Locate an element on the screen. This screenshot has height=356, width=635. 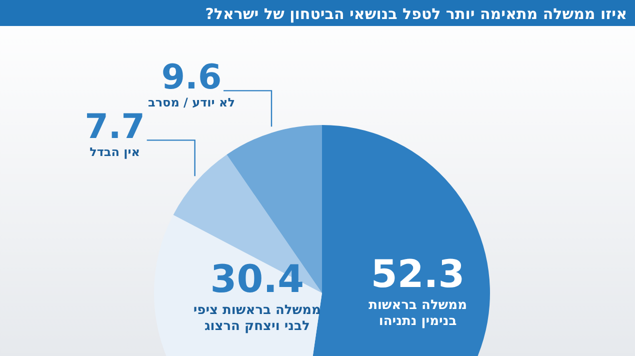
data-label: 9.6 is located at coordinates (191, 78).